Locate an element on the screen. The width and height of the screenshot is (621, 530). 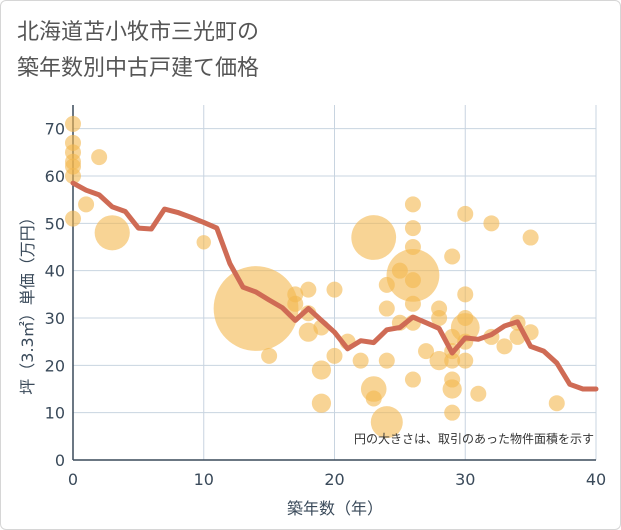
y-tick-label-4: 40 is located at coordinates (55, 271).